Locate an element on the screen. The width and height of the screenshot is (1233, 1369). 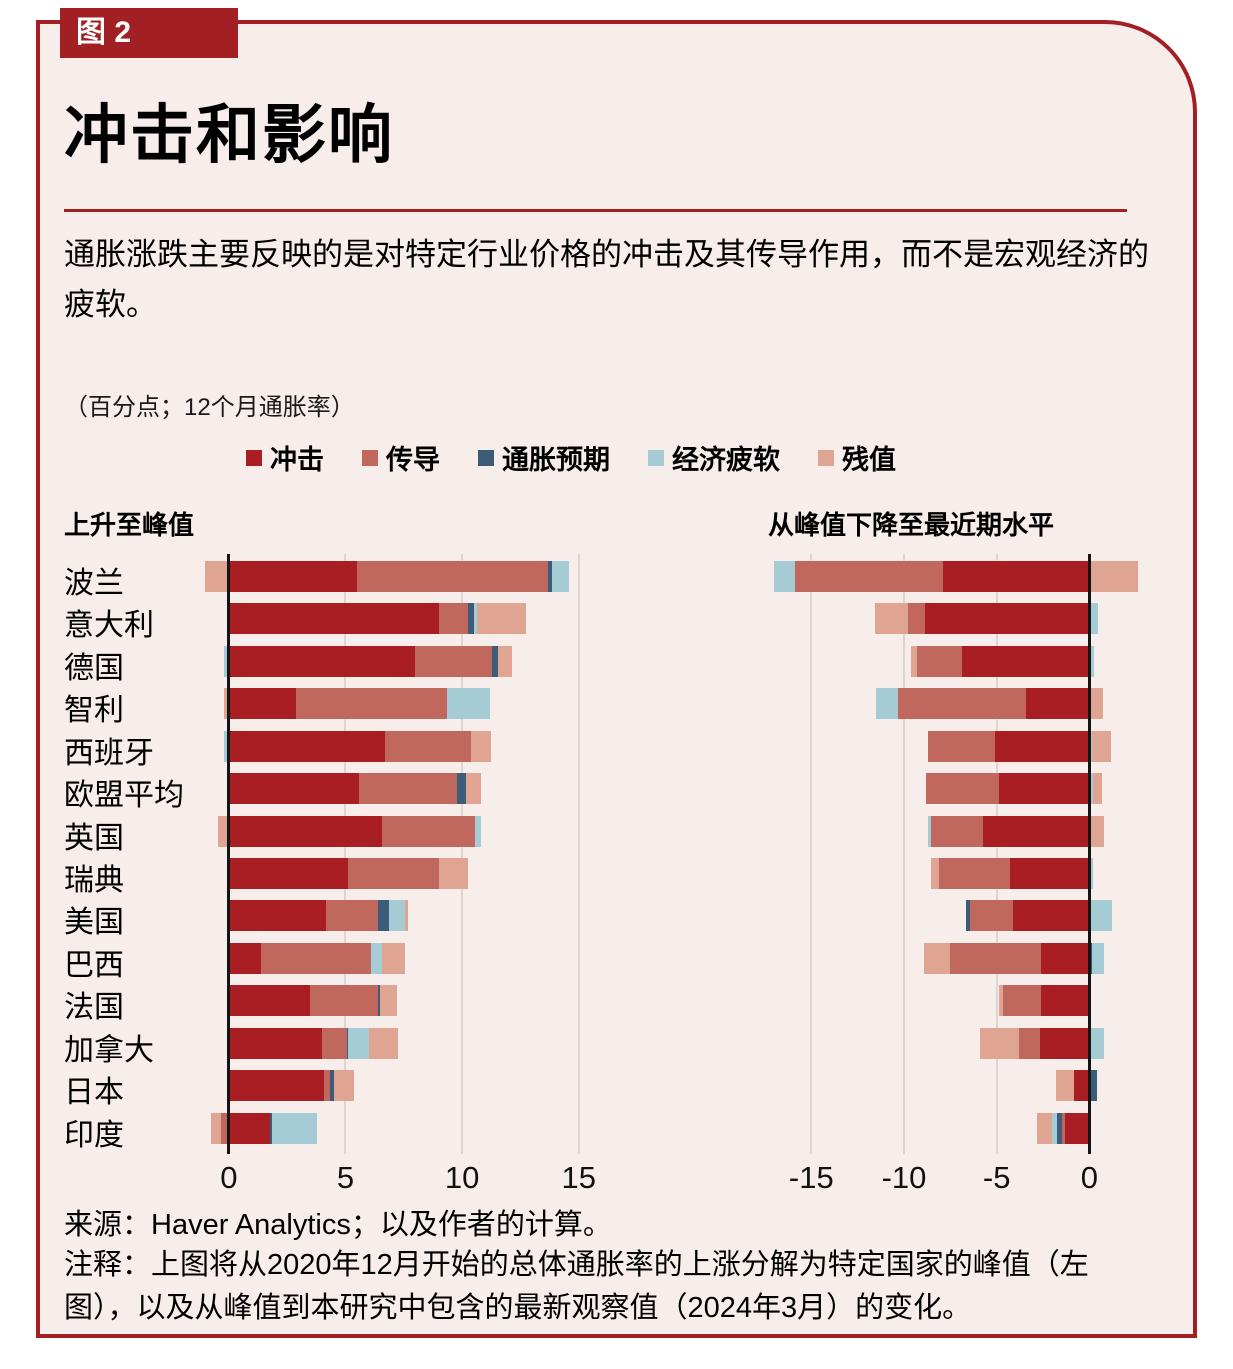
gridline--15 is located at coordinates (811, 854).